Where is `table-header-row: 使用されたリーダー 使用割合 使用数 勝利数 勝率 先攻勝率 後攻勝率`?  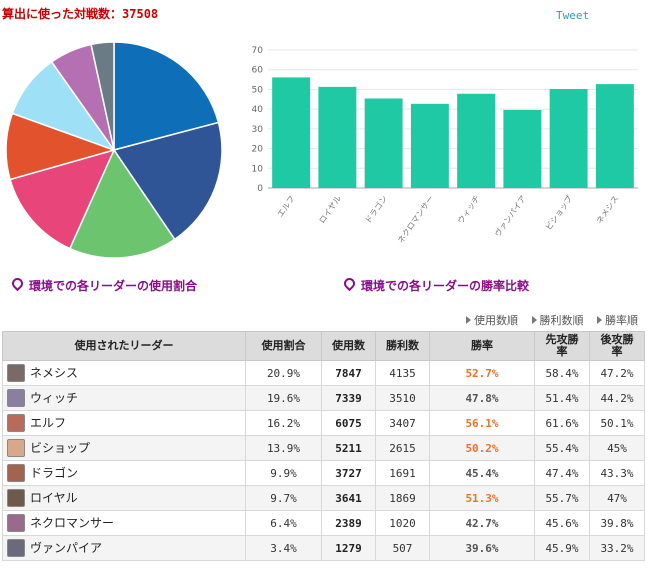
table-header-row: 使用されたリーダー 使用割合 使用数 勝利数 勝率 先攻勝率 後攻勝率 is located at coordinates (323, 346).